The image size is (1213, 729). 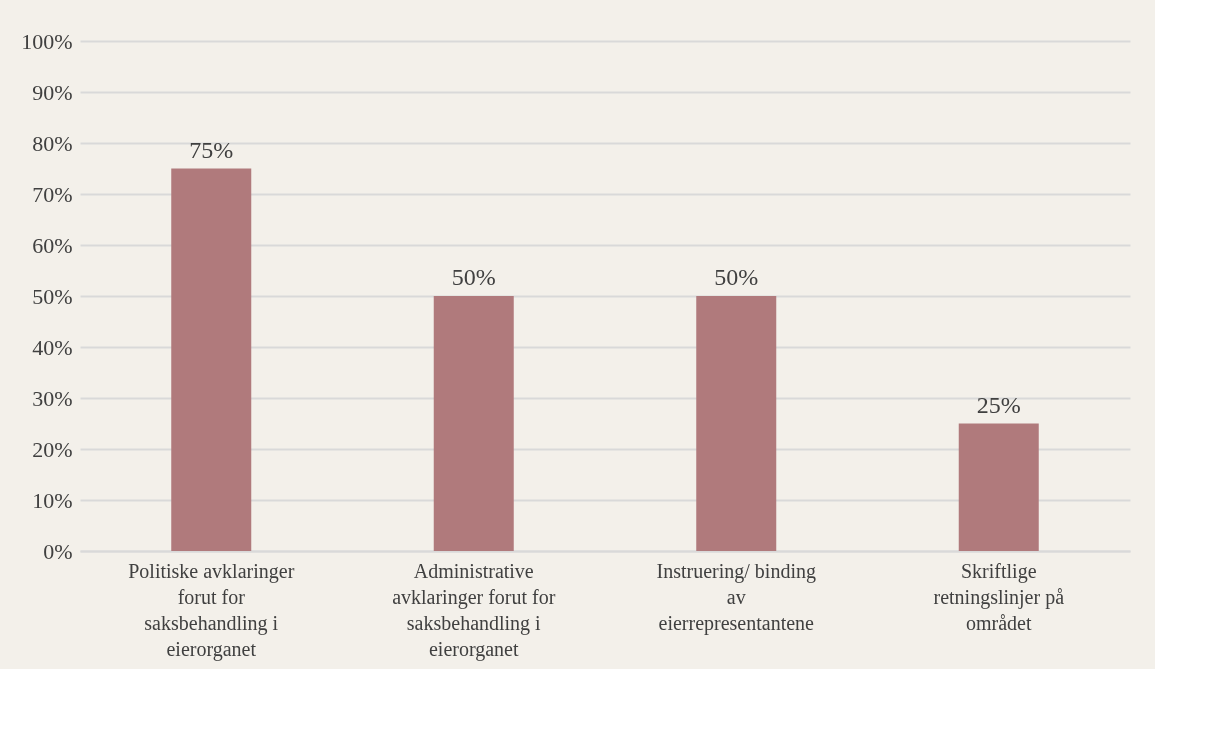 What do you see at coordinates (211, 610) in the screenshot?
I see `x-tick-label: Politiske avklaringer forut for saksbehandling i eierorganet` at bounding box center [211, 610].